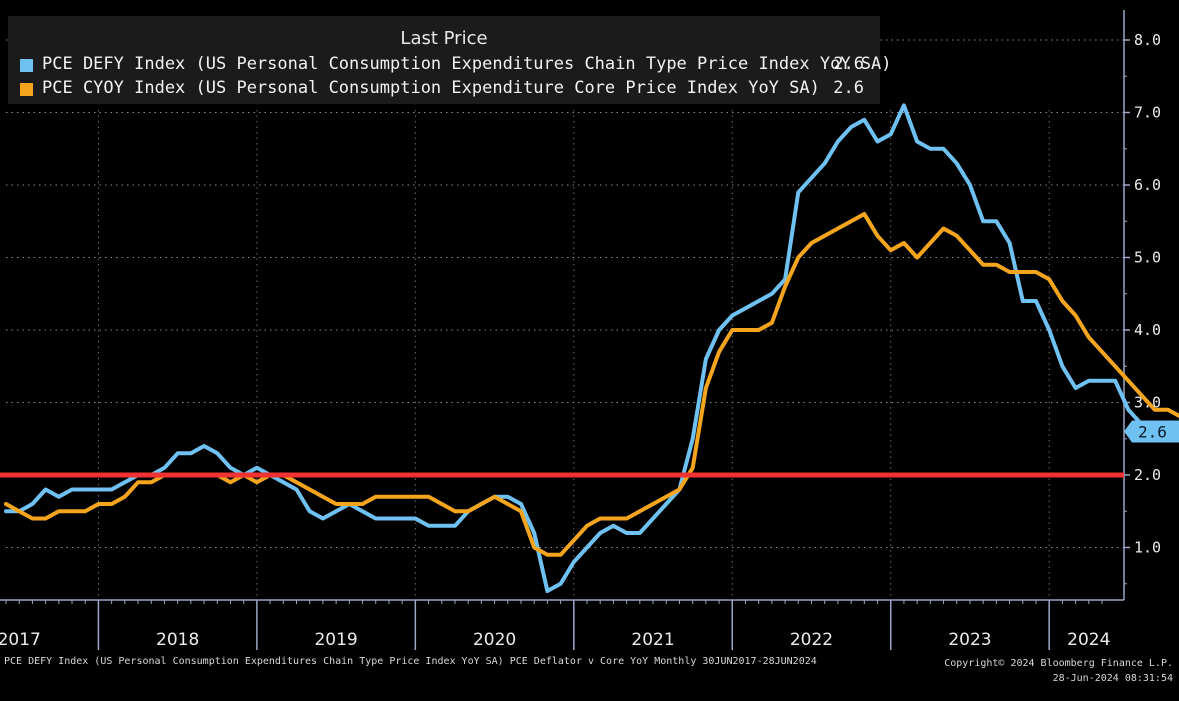 This screenshot has width=1179, height=701. I want to click on x-tick-label: 2022, so click(811, 640).